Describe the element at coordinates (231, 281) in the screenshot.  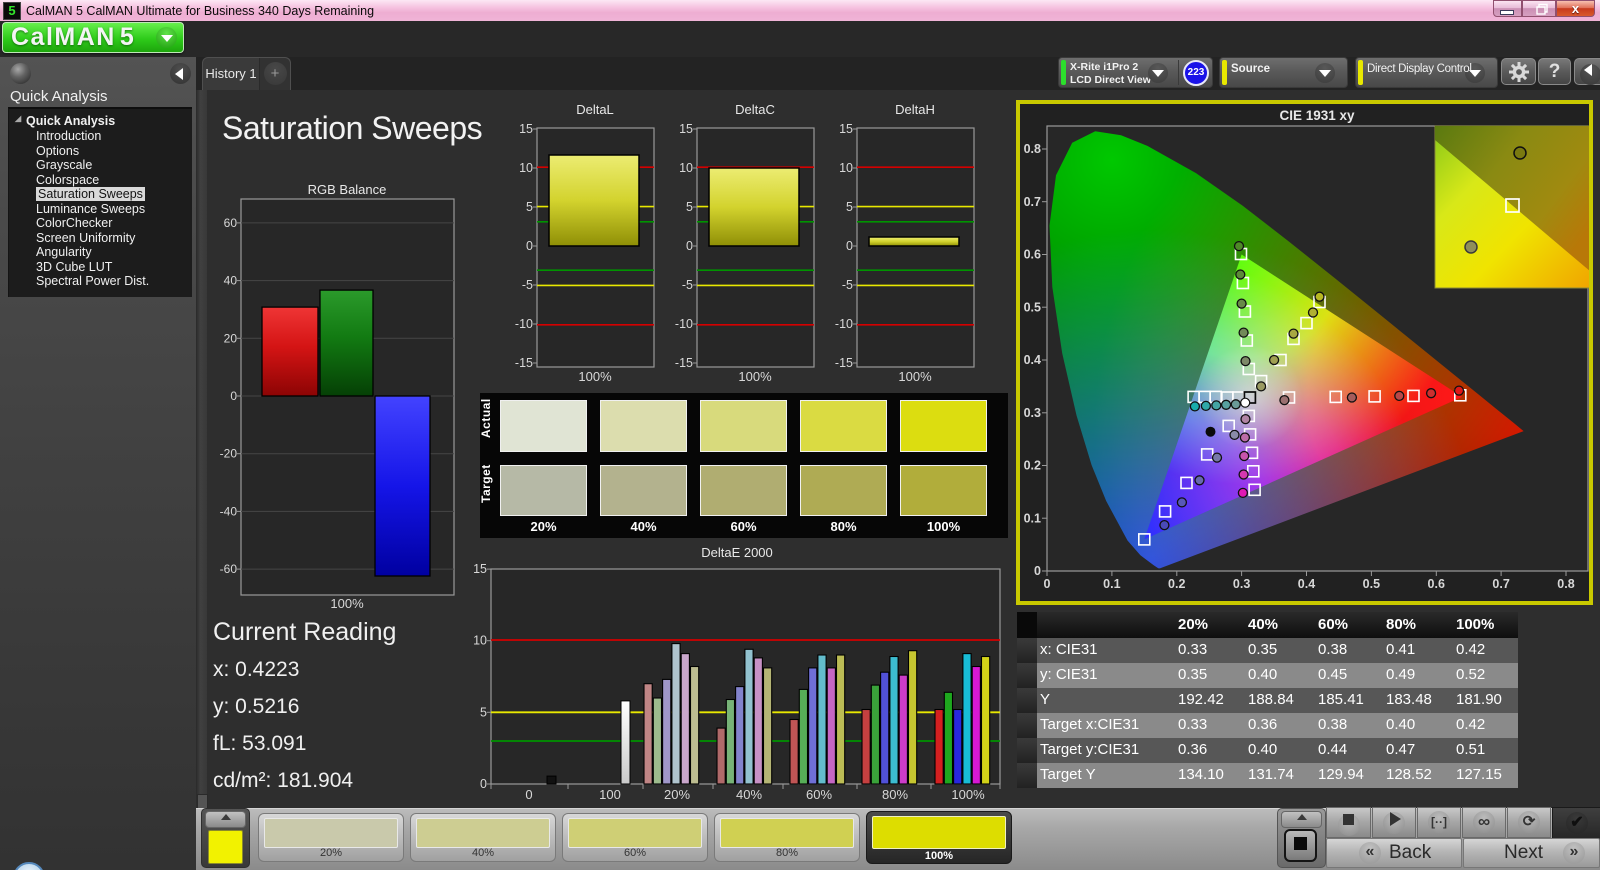
I see `svg-text: 40` at that location.